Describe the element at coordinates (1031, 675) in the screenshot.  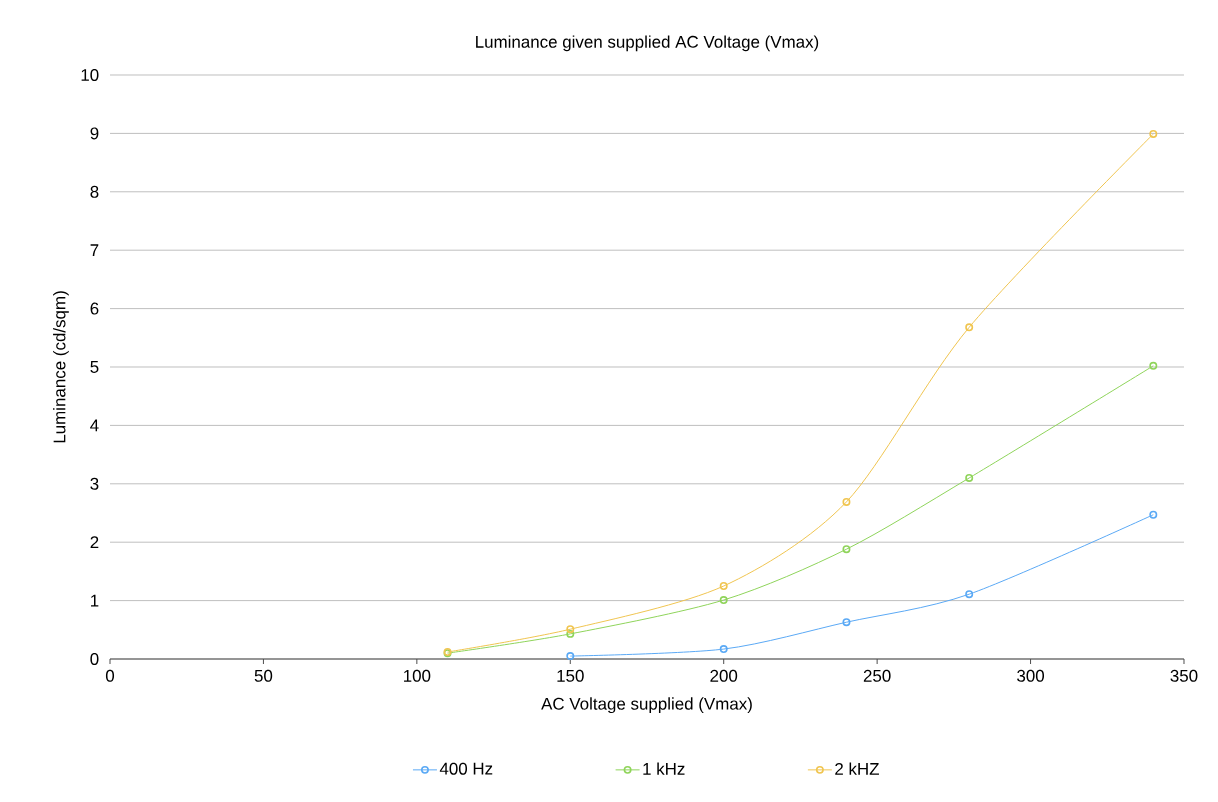
I see `x-tick-label: 300` at that location.